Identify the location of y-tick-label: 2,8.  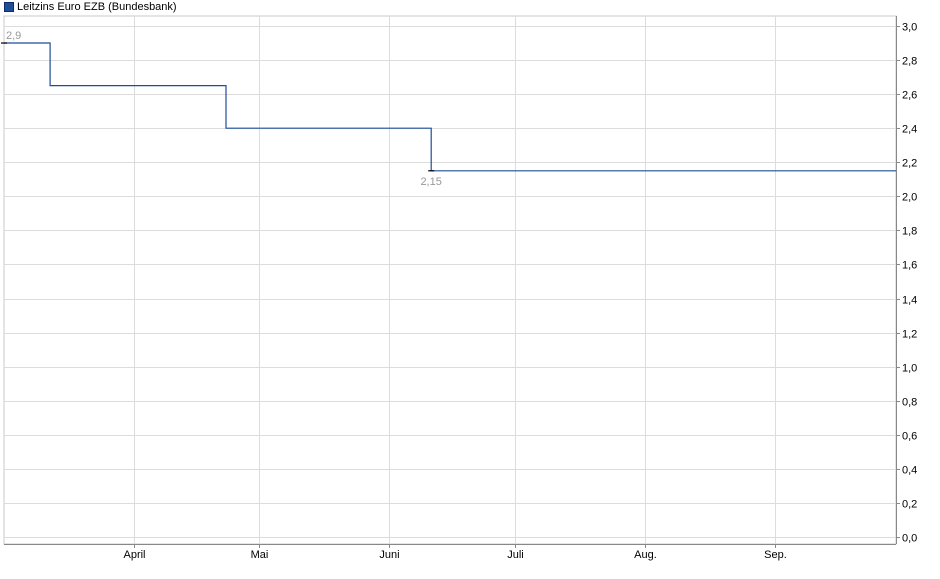
(909, 62).